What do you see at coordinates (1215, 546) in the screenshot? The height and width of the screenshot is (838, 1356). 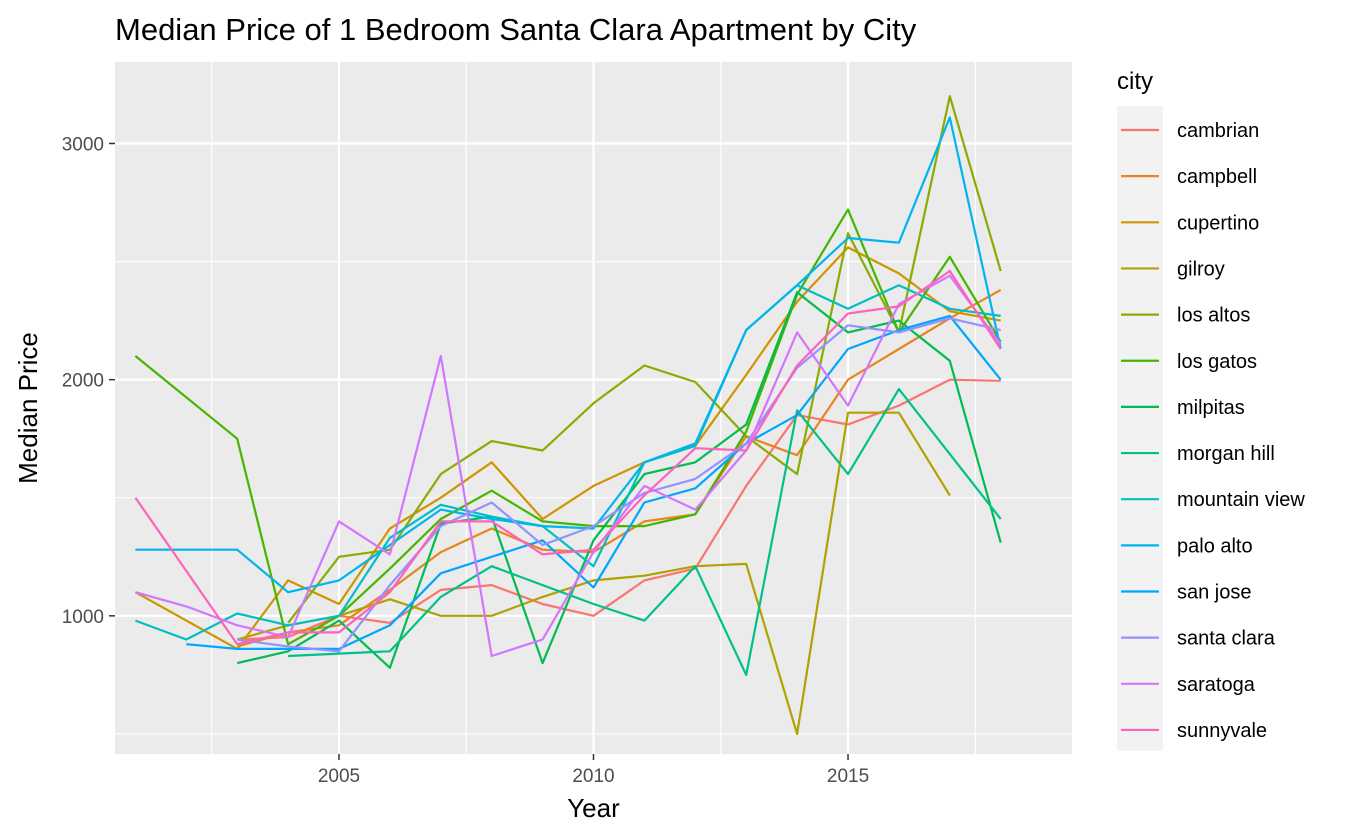 I see `legend-label: palo alto` at bounding box center [1215, 546].